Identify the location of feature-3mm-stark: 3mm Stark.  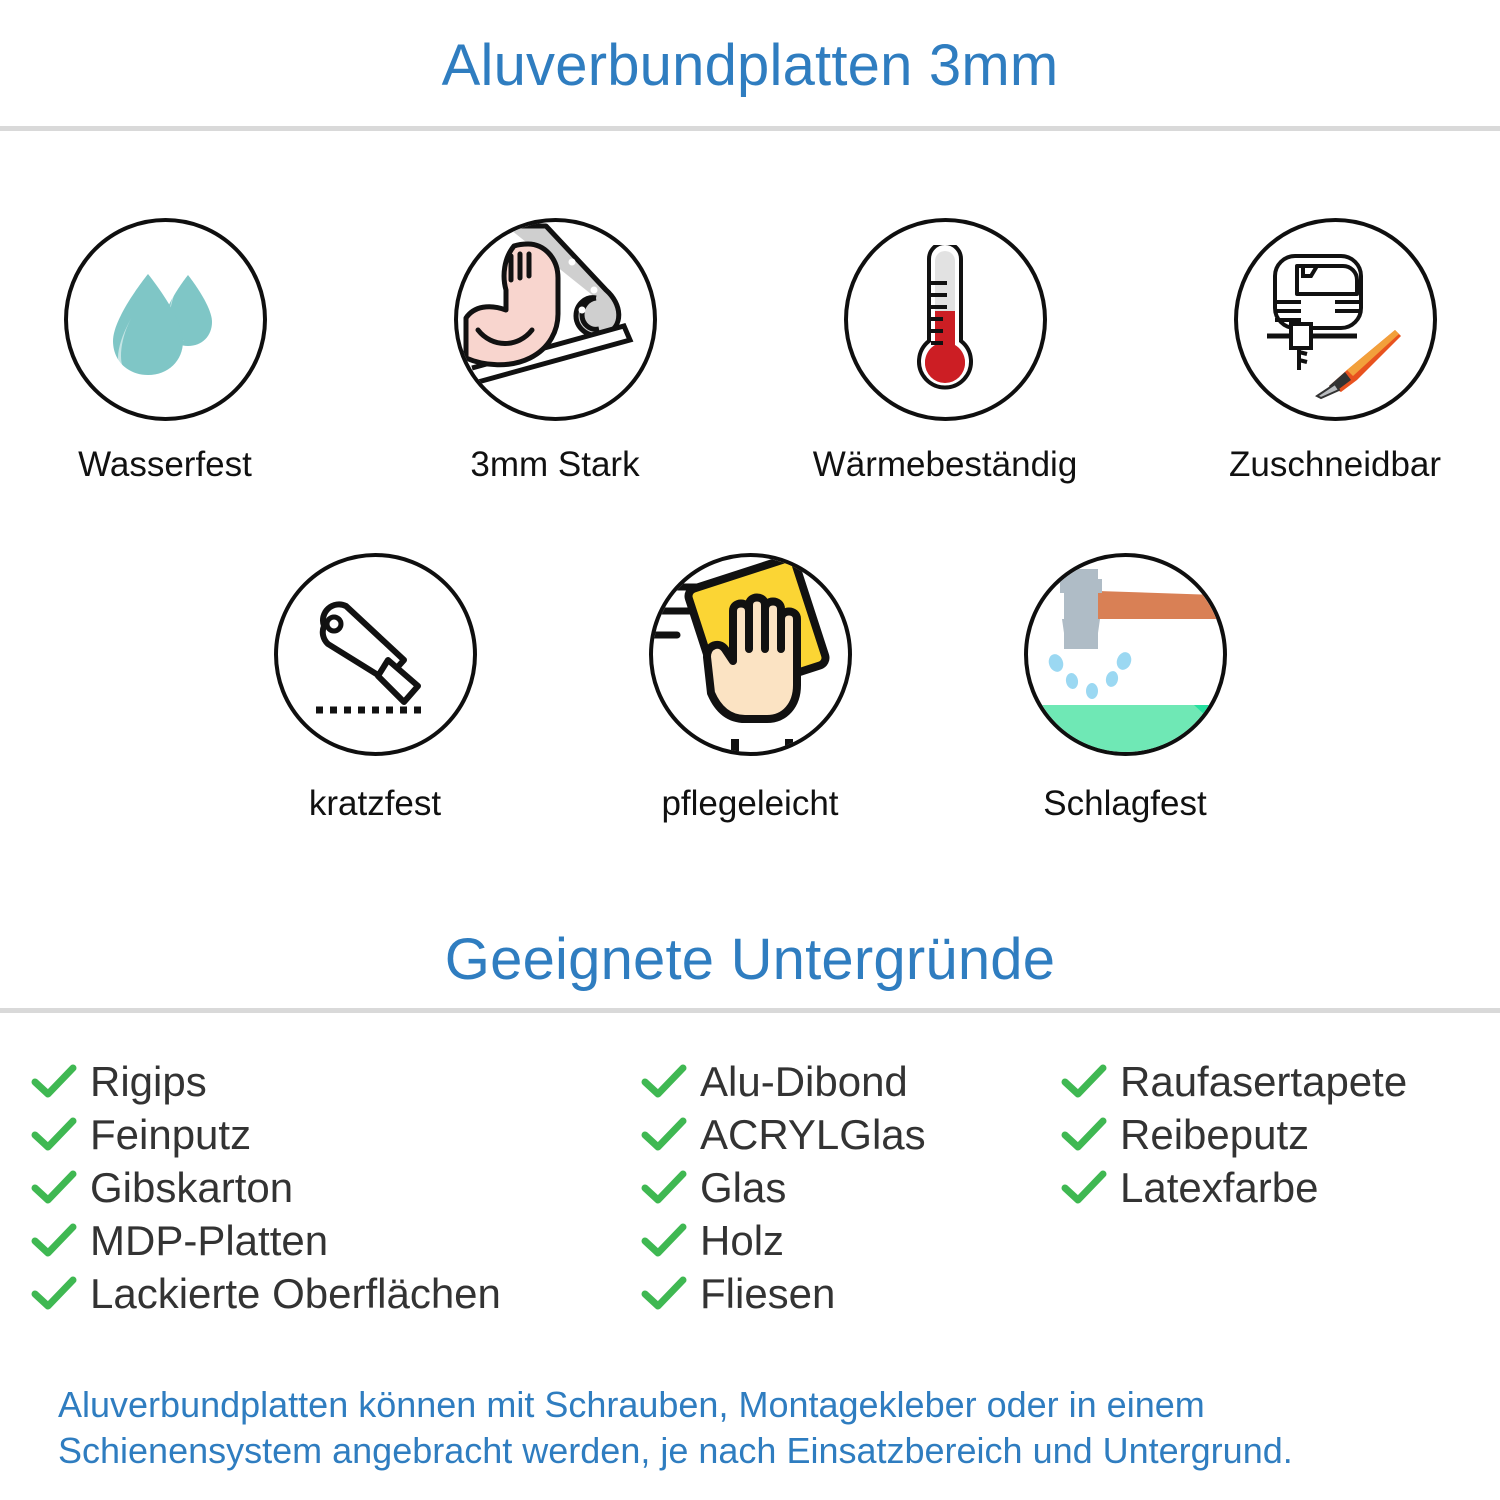
(555, 351).